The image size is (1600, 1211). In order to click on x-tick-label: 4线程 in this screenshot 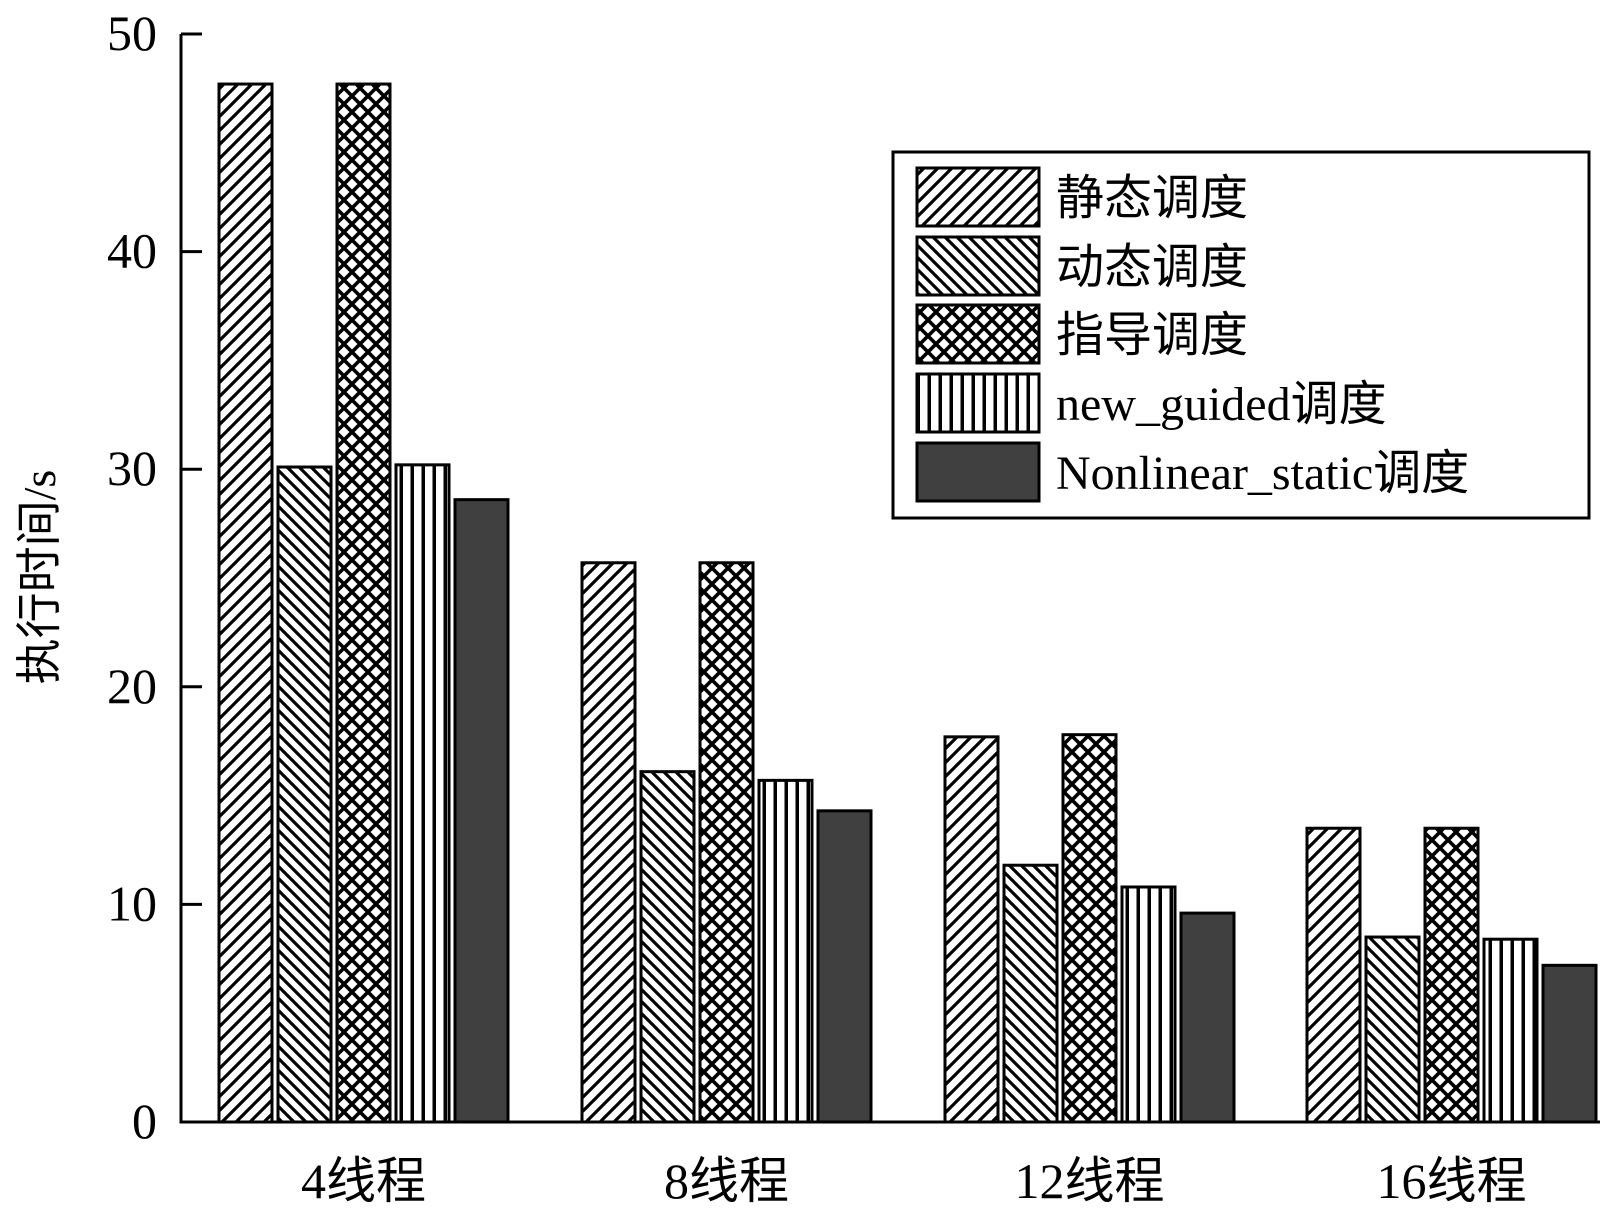, I will do `click(363, 1181)`.